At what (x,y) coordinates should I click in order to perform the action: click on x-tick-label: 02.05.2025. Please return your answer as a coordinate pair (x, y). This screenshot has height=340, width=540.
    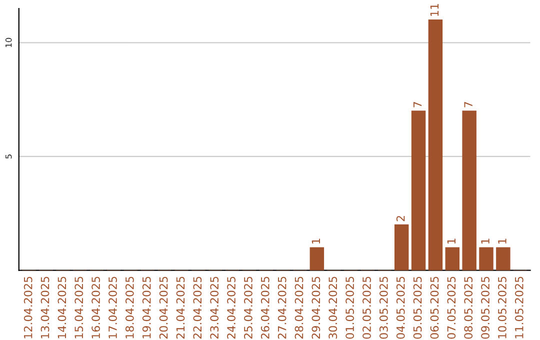
    Looking at the image, I should click on (366, 307).